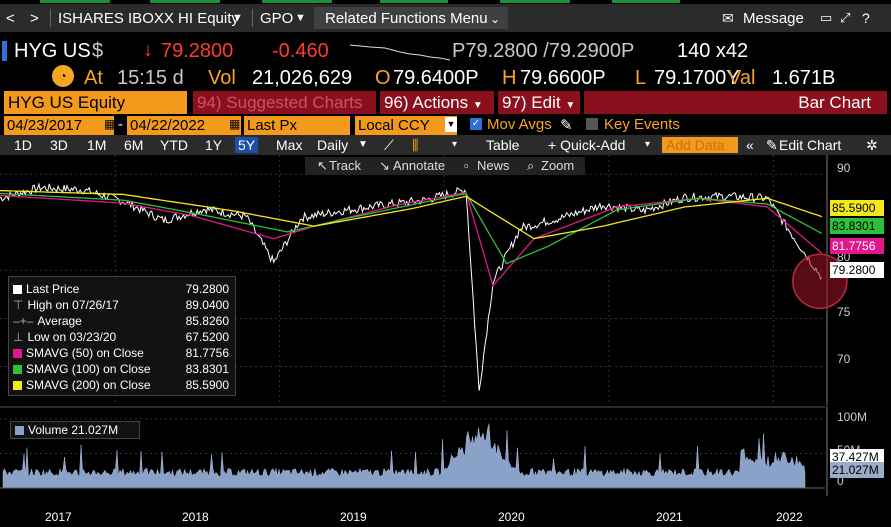  Describe the element at coordinates (641, 78) in the screenshot. I see `low-label: L` at that location.